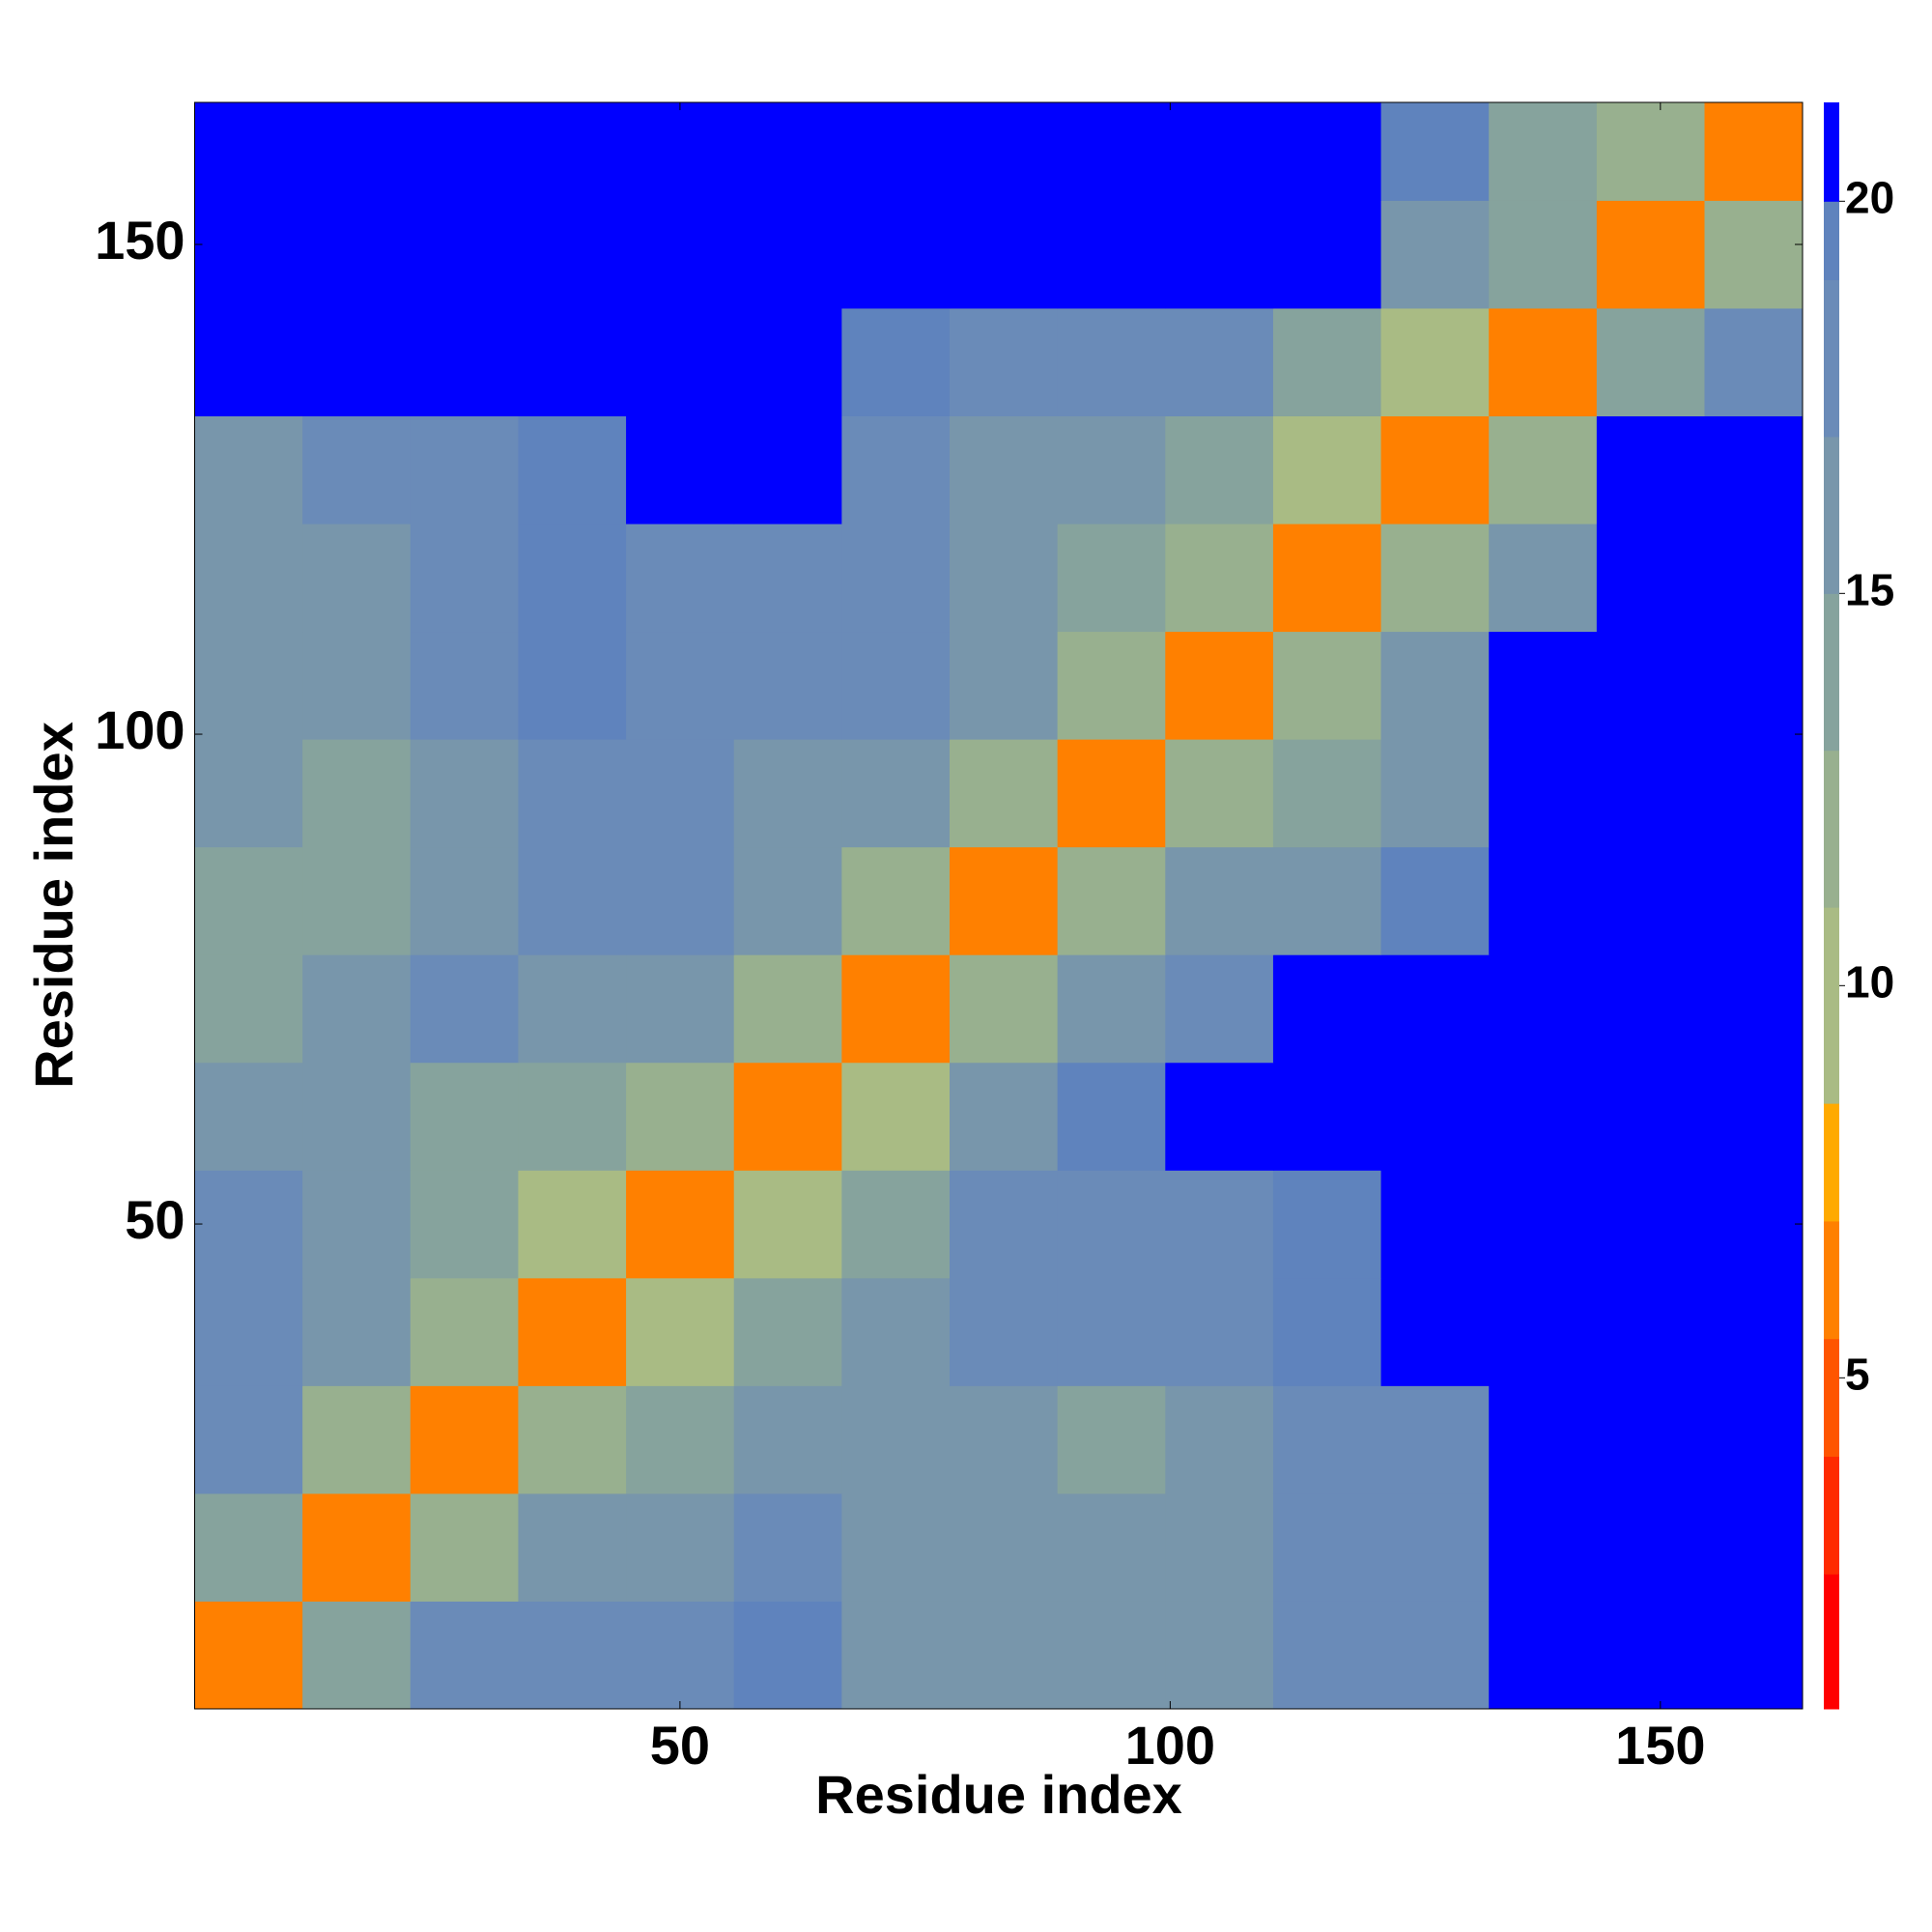  I want to click on x-axis-label: Residue index, so click(998, 1794).